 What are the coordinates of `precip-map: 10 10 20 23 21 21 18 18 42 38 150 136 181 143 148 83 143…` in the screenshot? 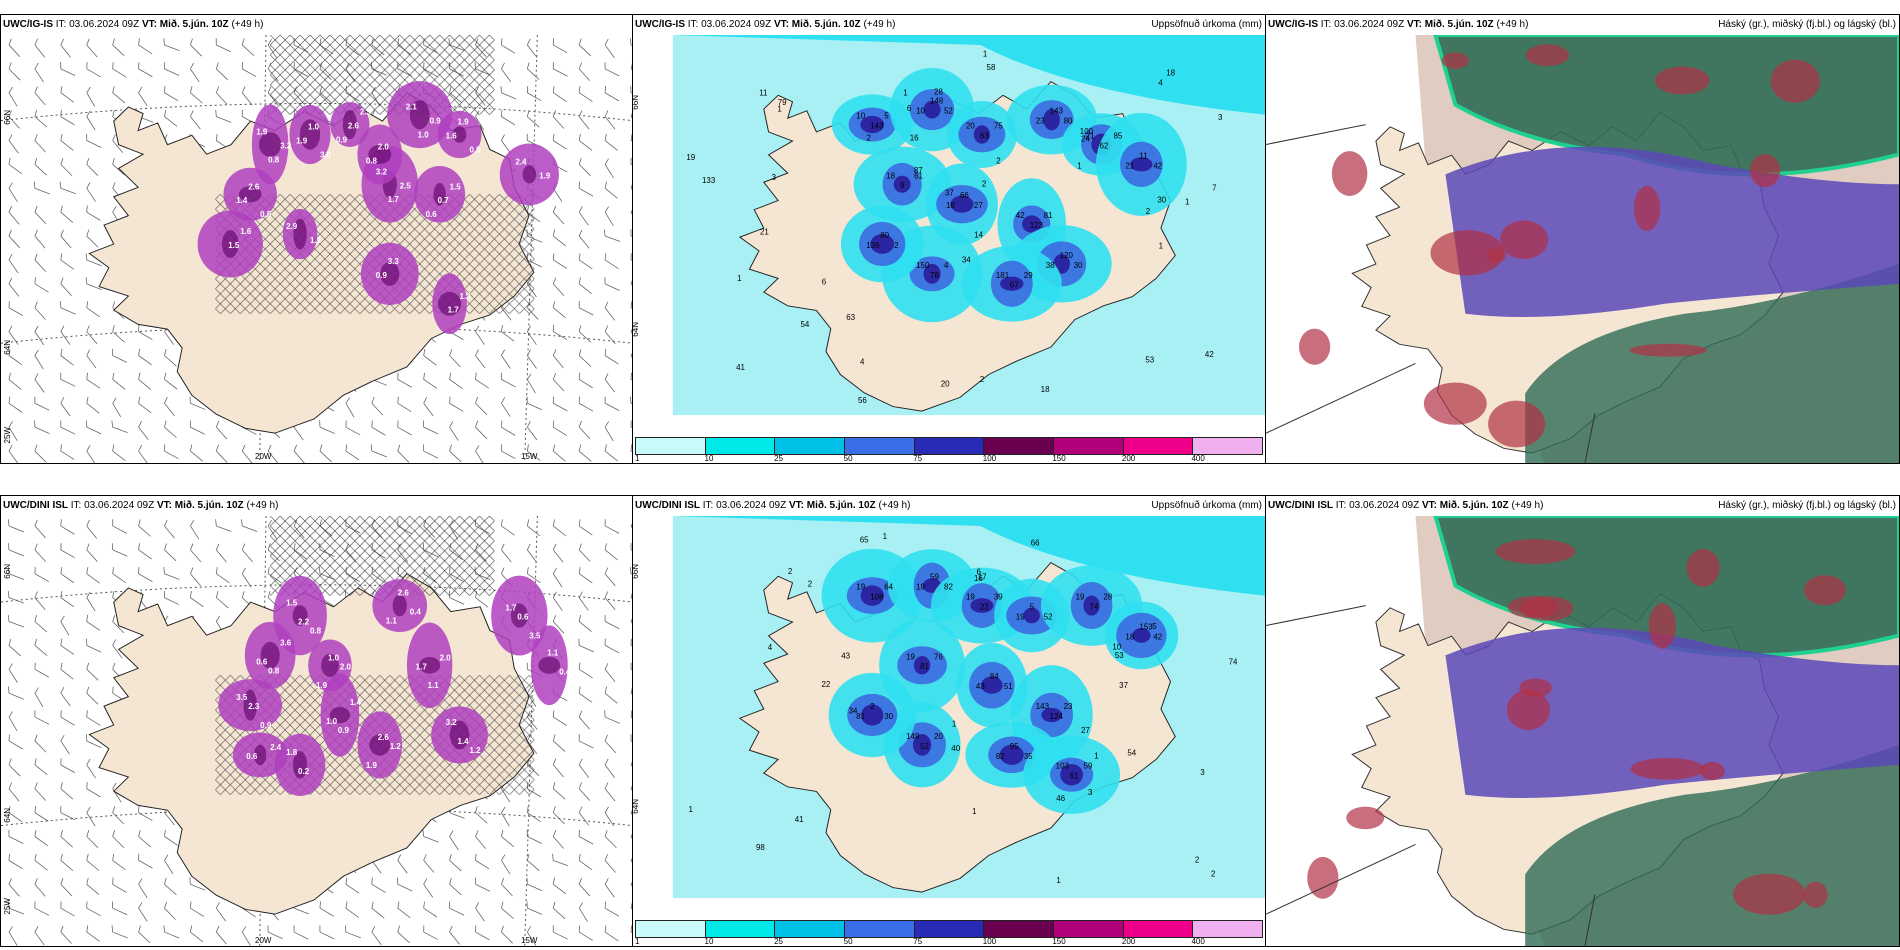 It's located at (949, 235).